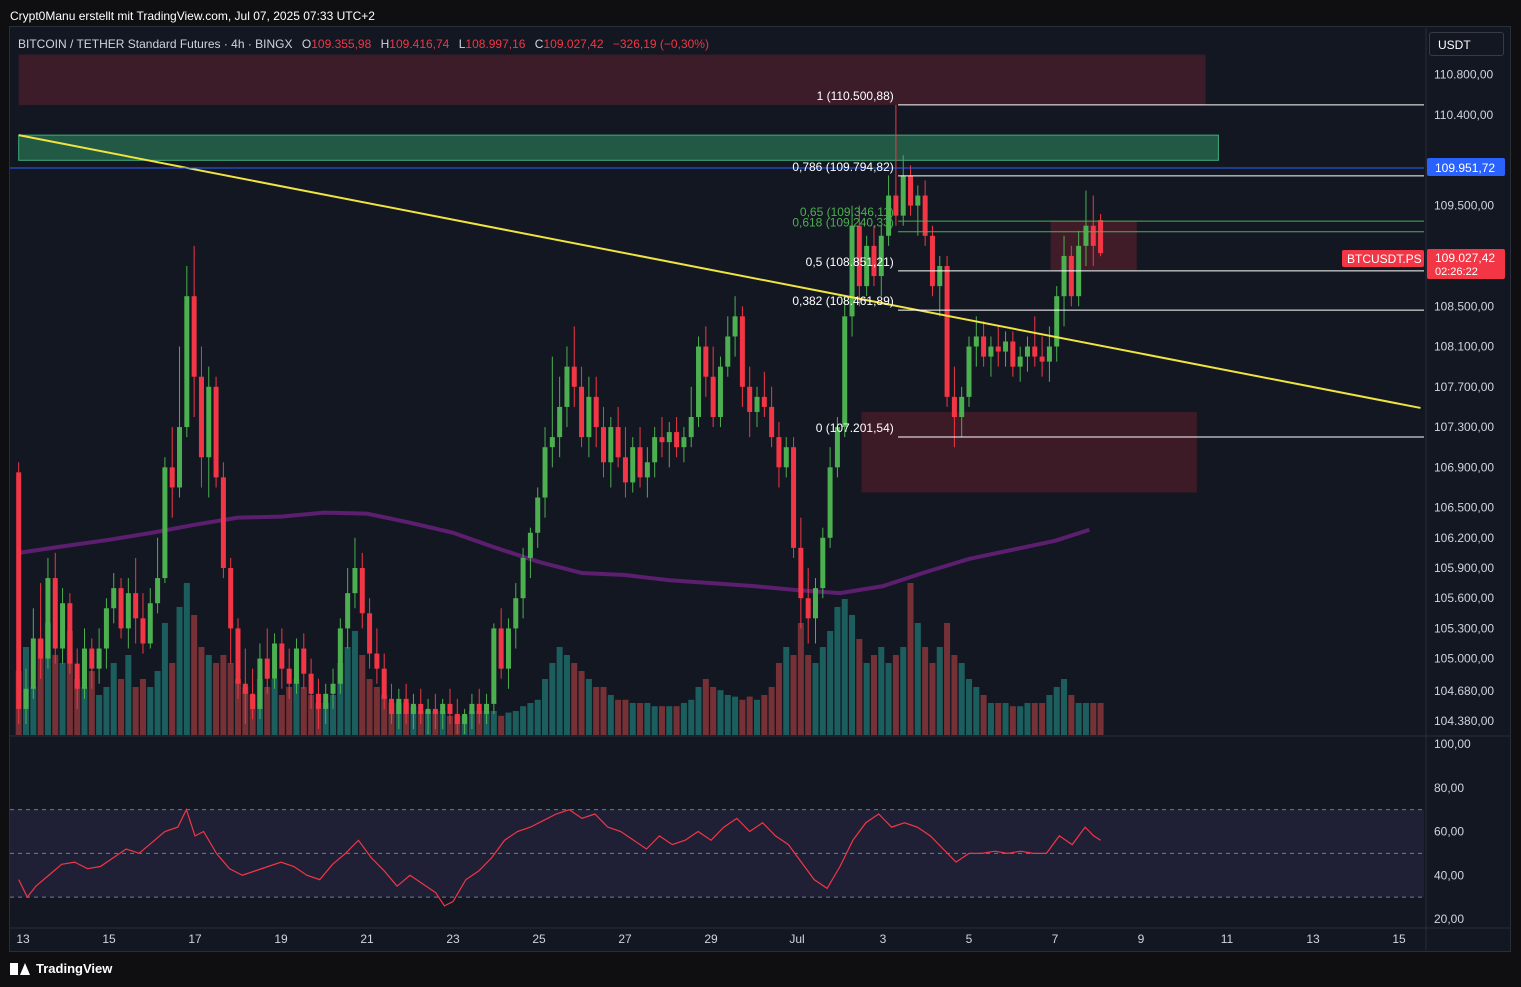 This screenshot has width=1521, height=987. What do you see at coordinates (341, 44) in the screenshot?
I see `open-value: 109.355,98` at bounding box center [341, 44].